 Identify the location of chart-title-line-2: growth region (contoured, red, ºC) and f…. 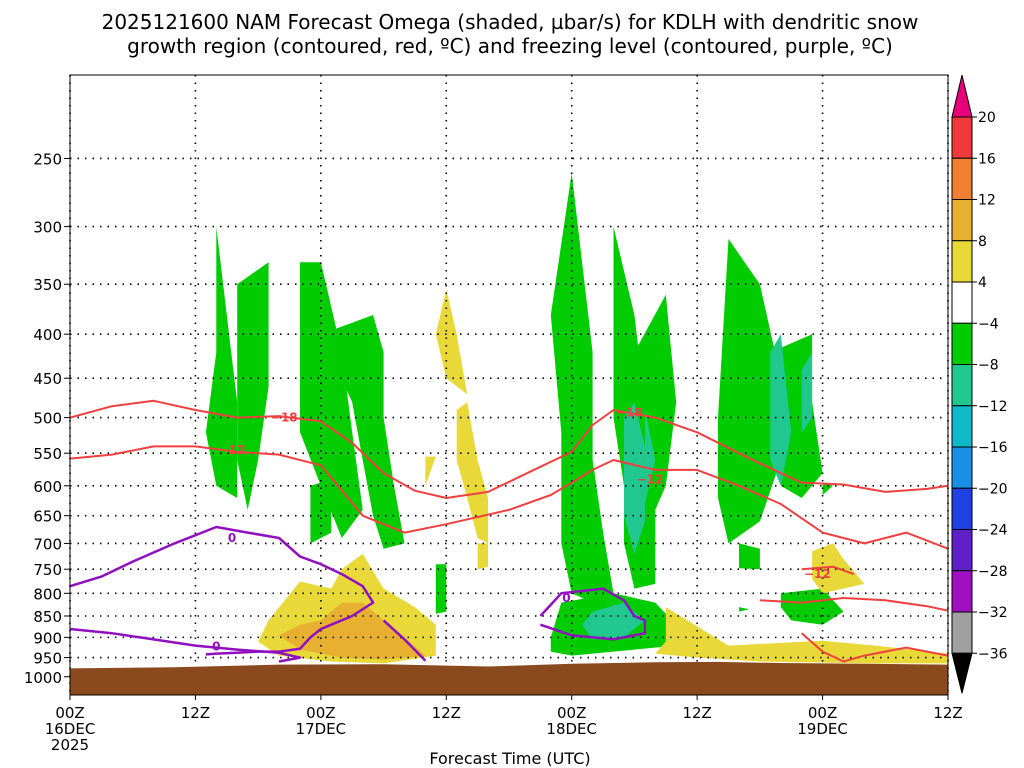
(510, 46).